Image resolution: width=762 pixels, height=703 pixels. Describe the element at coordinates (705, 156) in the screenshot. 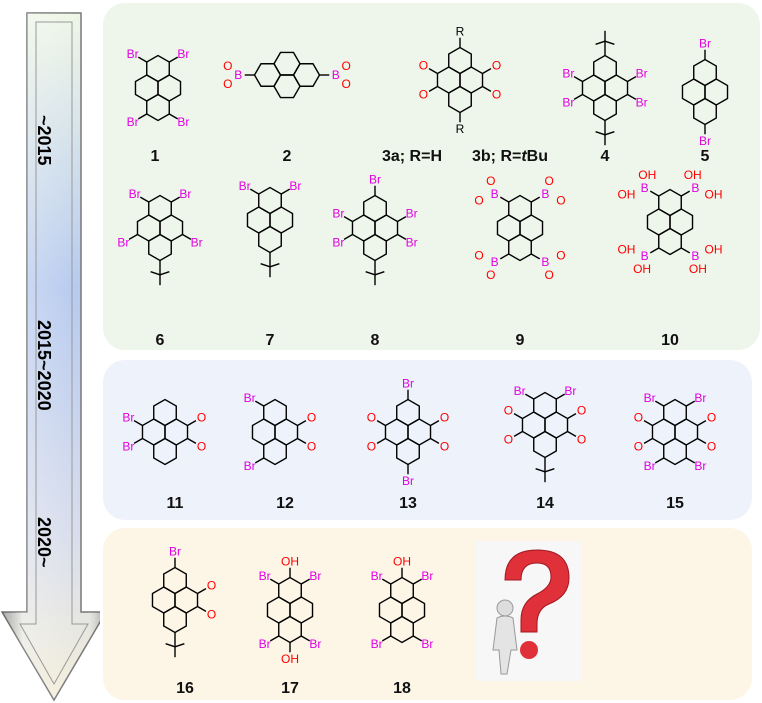

I see `compound-number-label: 5` at that location.